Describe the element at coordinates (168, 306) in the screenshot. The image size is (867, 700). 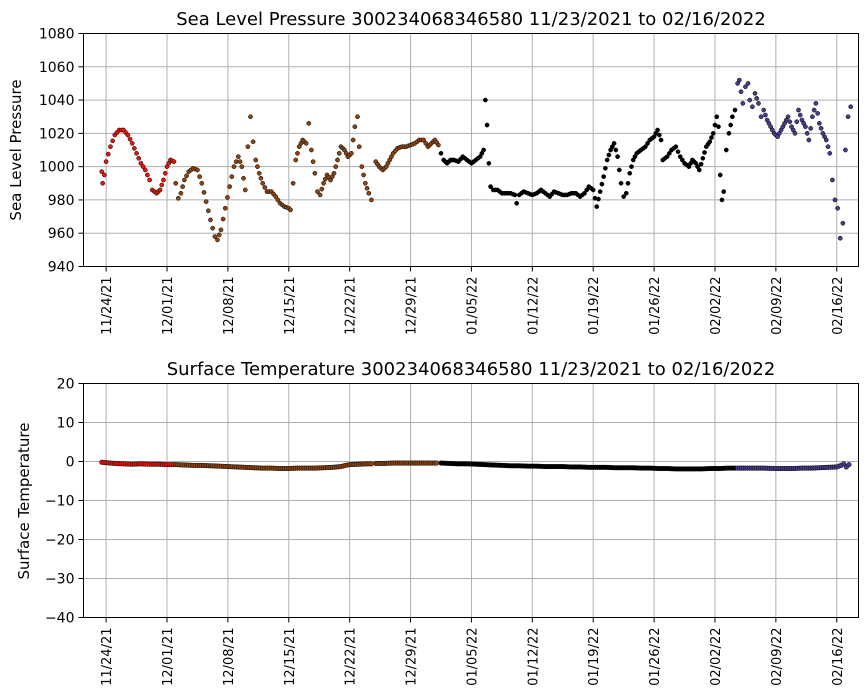
I see `pressure-xtick-label: 12/01/21` at that location.